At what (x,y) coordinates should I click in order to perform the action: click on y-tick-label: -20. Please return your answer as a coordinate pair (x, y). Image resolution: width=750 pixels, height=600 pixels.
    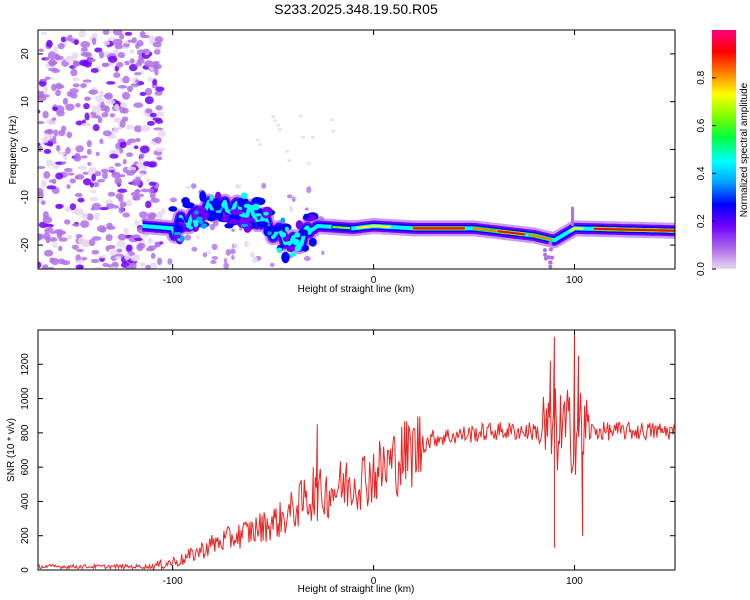
    Looking at the image, I should click on (25, 244).